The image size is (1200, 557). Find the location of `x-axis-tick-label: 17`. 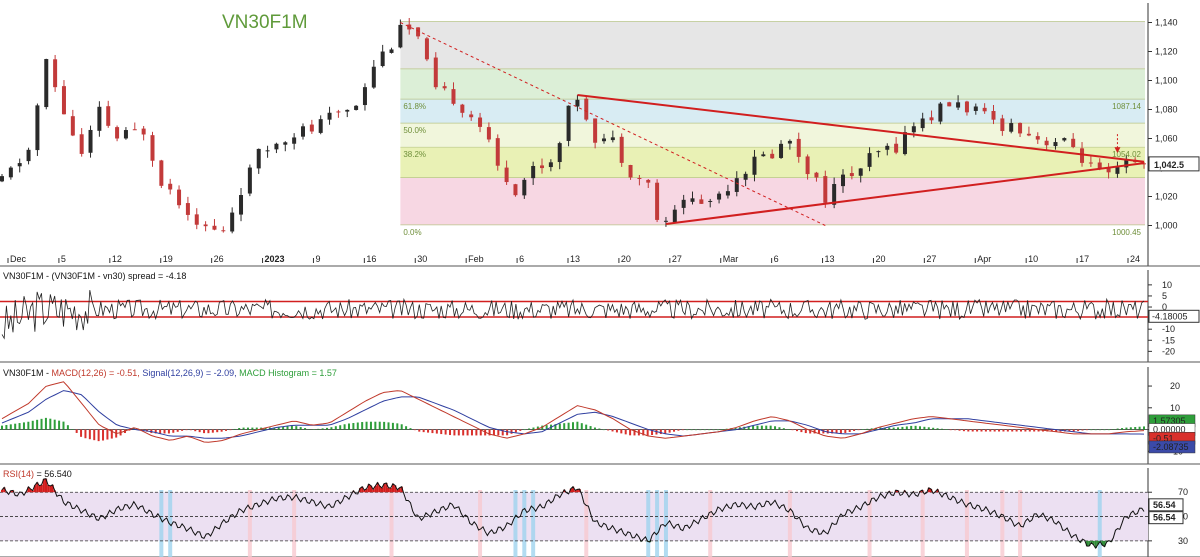

x-axis-tick-label: 17 is located at coordinates (1084, 259).